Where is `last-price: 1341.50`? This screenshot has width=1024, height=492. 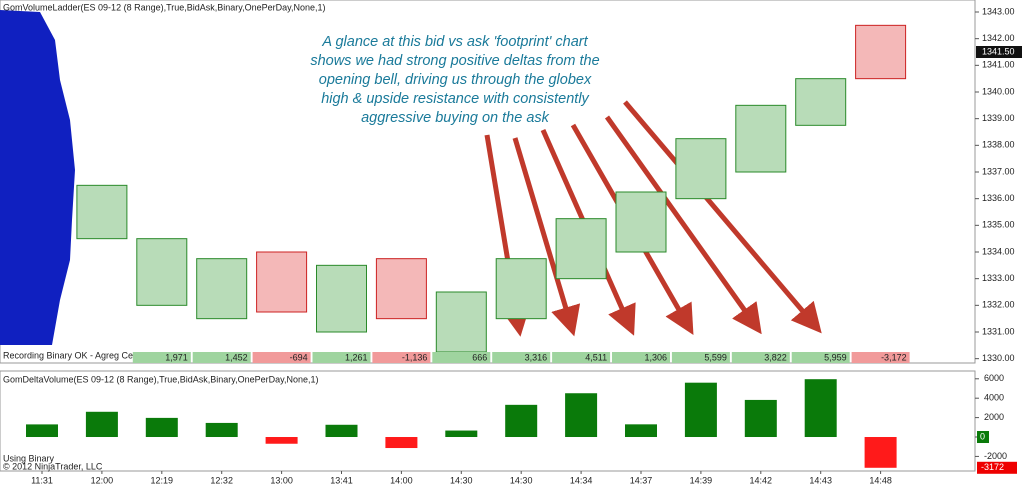 last-price: 1341.50 is located at coordinates (998, 51).